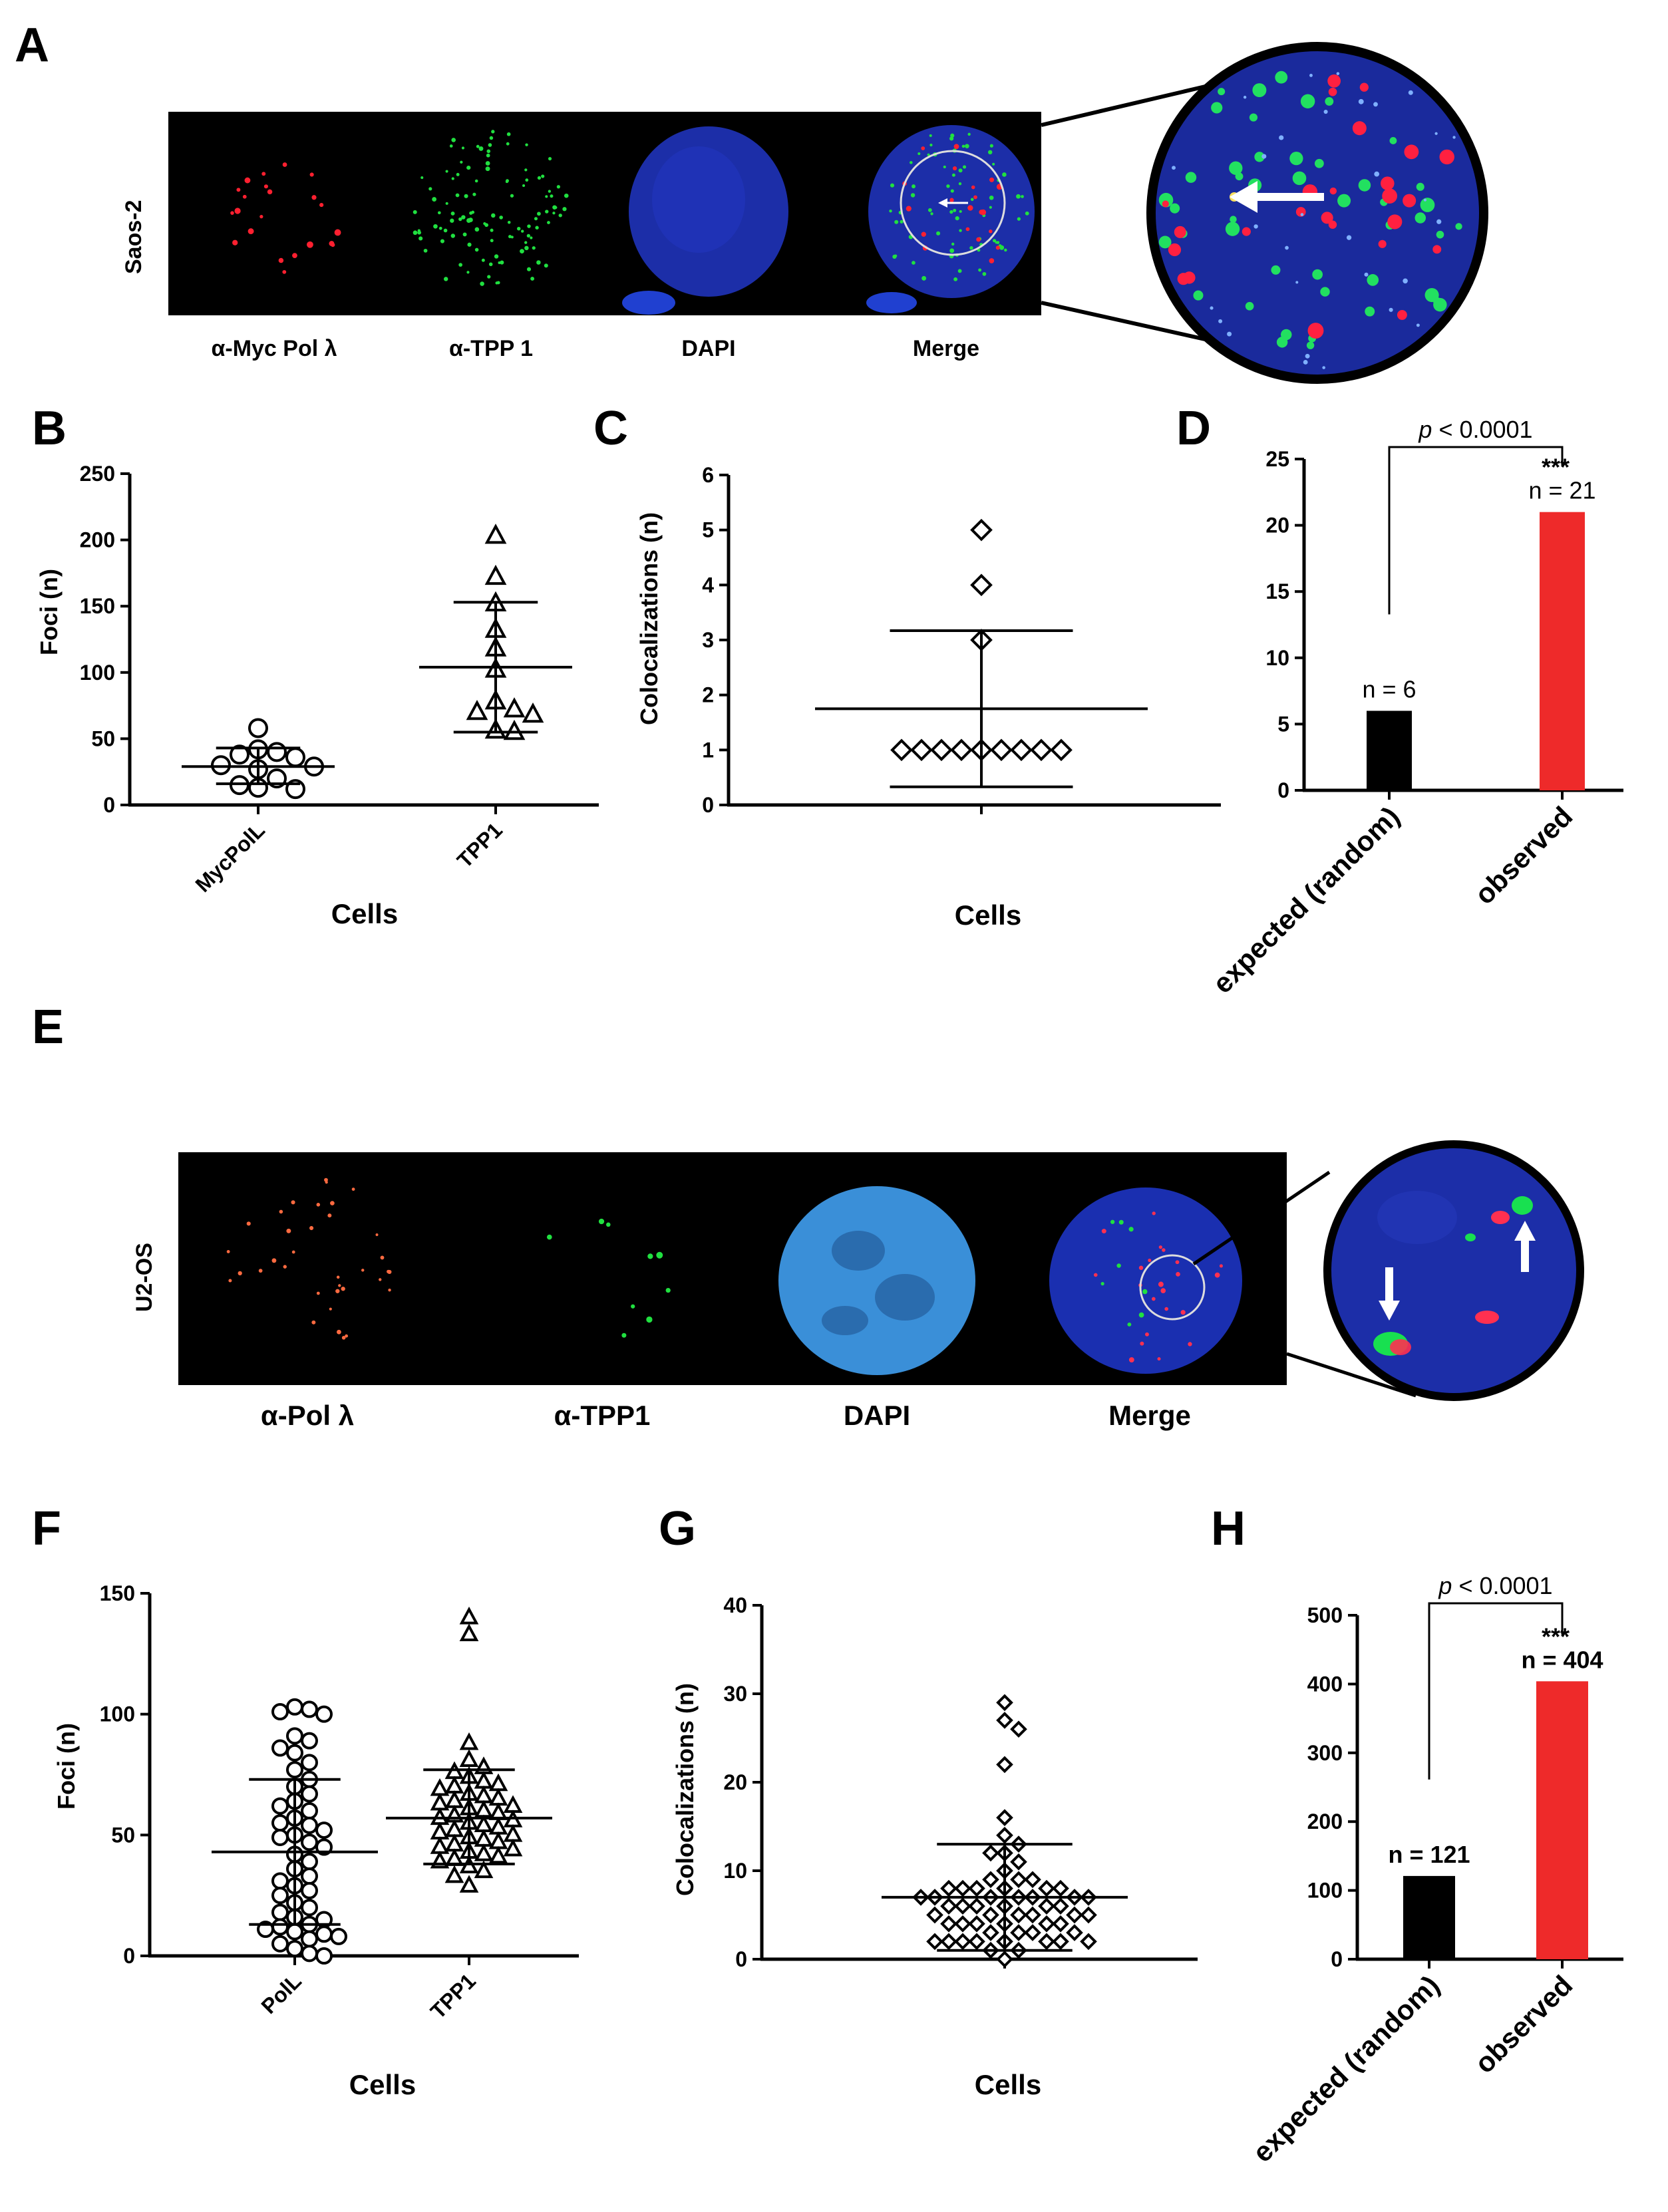  Describe the element at coordinates (1345, 2069) in the screenshot. I see `chart-h-x-tick-label: expected (random)` at that location.